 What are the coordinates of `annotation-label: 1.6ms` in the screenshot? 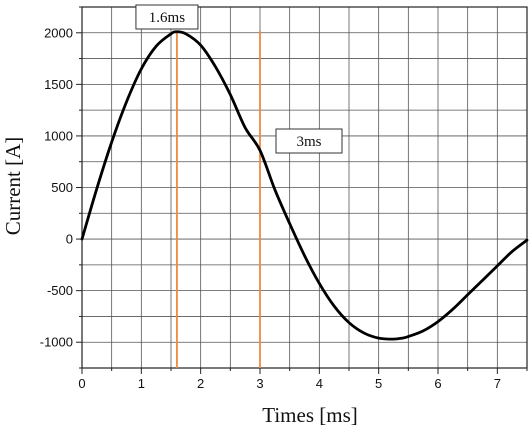 It's located at (167, 18).